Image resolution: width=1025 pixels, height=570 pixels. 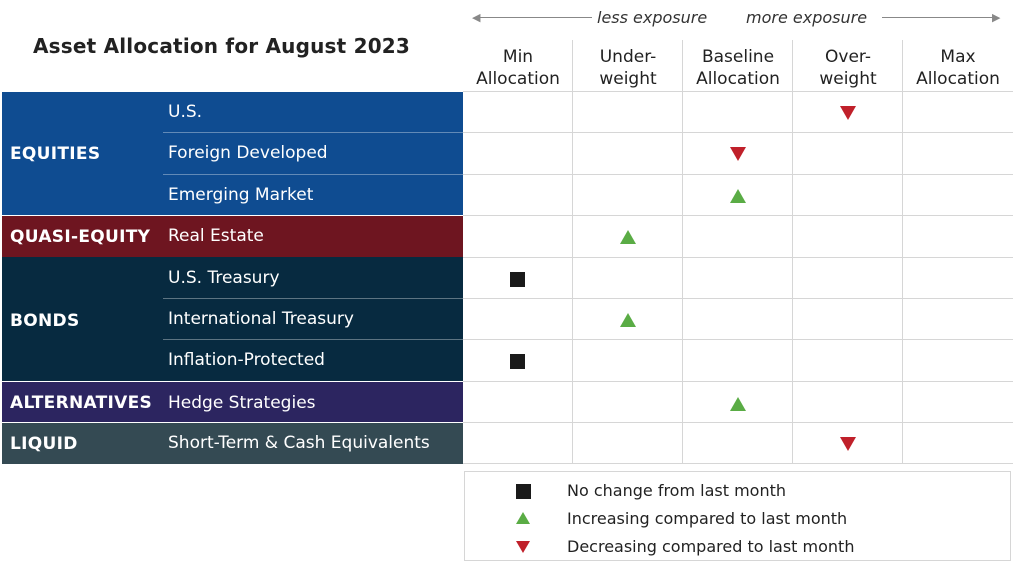 I want to click on column-header-line1: Over-, so click(x=848, y=57).